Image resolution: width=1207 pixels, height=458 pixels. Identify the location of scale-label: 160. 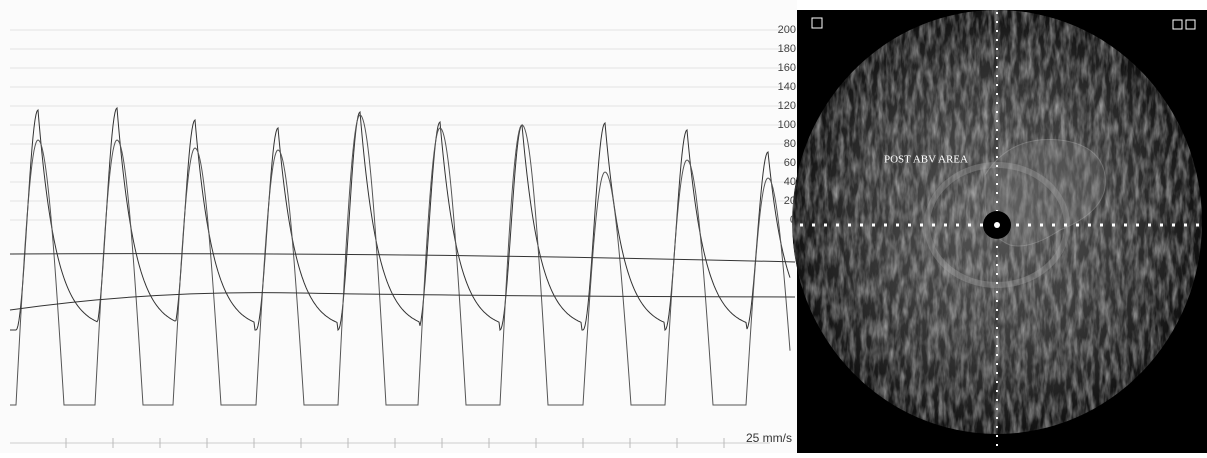
(787, 68).